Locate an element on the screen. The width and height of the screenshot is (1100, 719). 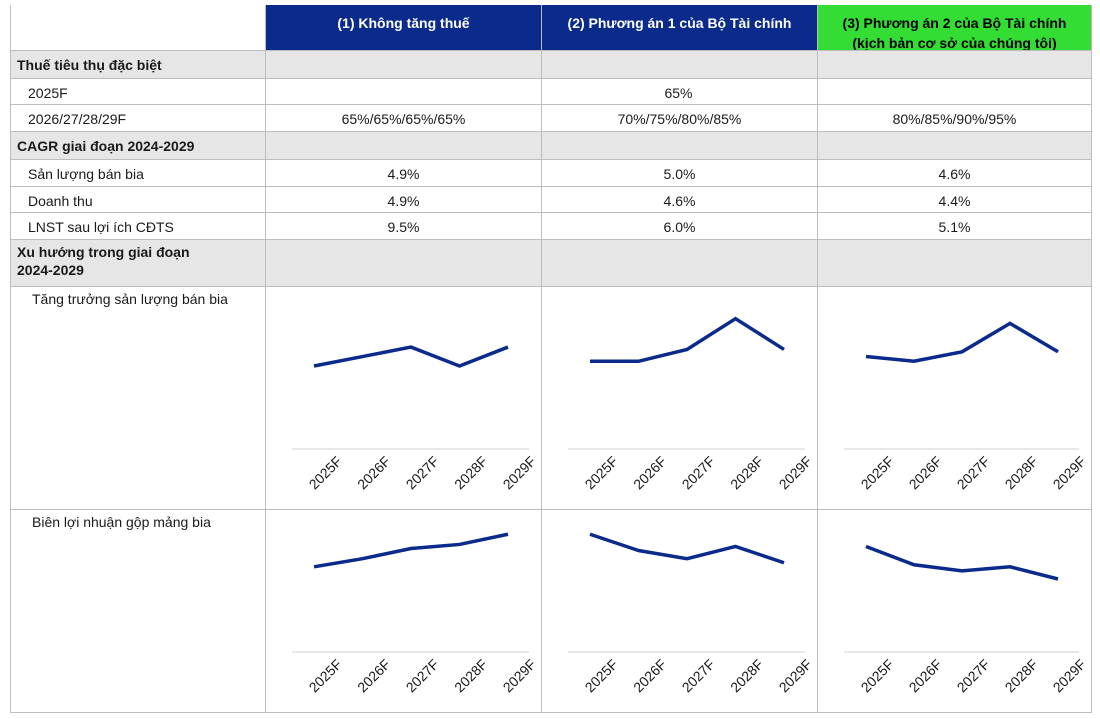
row-2026-c3: 80%/85%/90%/95% is located at coordinates (954, 119).